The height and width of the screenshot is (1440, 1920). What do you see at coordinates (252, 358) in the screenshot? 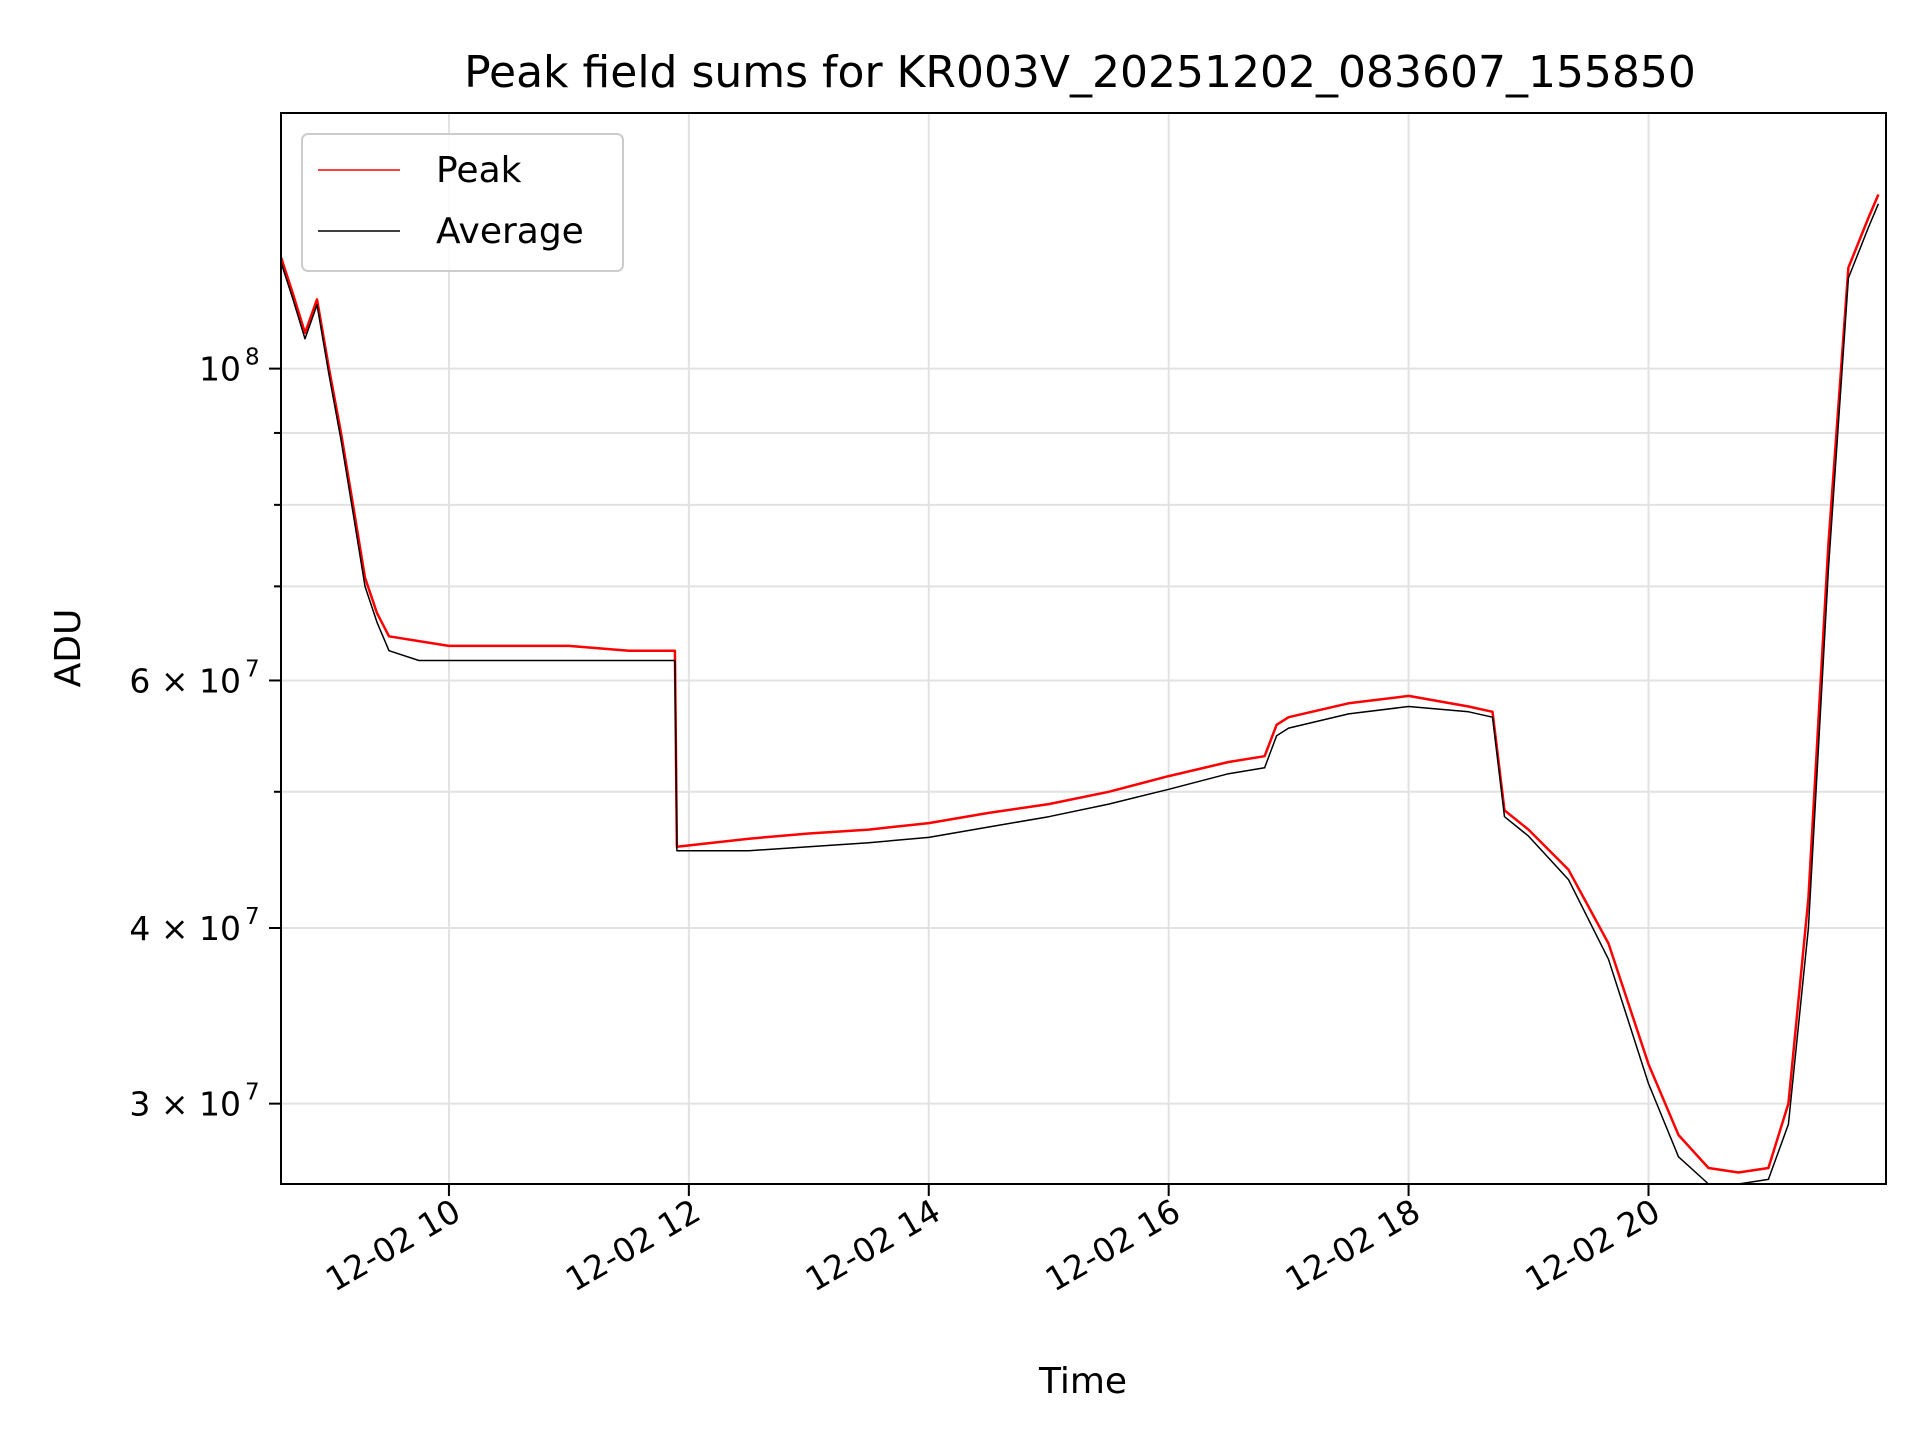
I see `y-tick-exponent: 8` at bounding box center [252, 358].